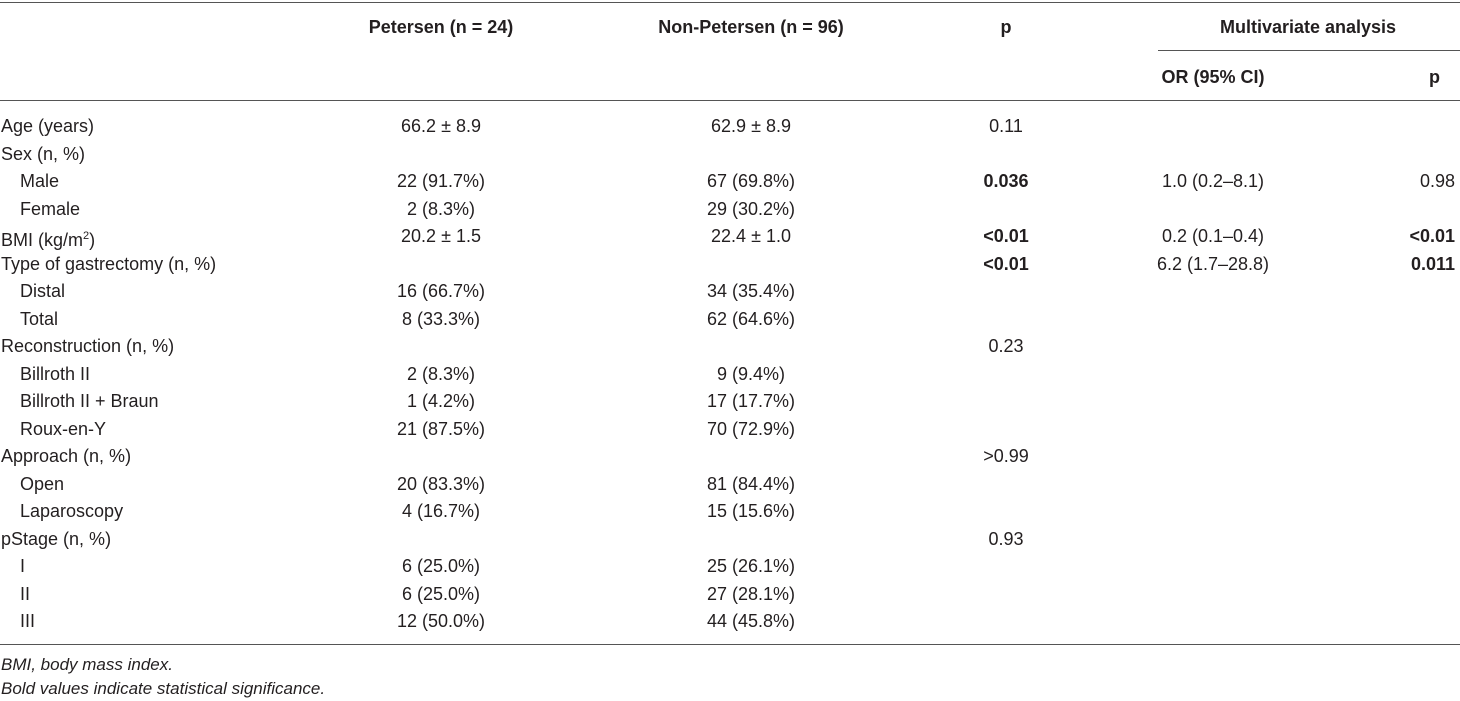 Image resolution: width=1460 pixels, height=701 pixels. Describe the element at coordinates (1308, 27) in the screenshot. I see `header-multivariate: Multivariate analysis` at that location.